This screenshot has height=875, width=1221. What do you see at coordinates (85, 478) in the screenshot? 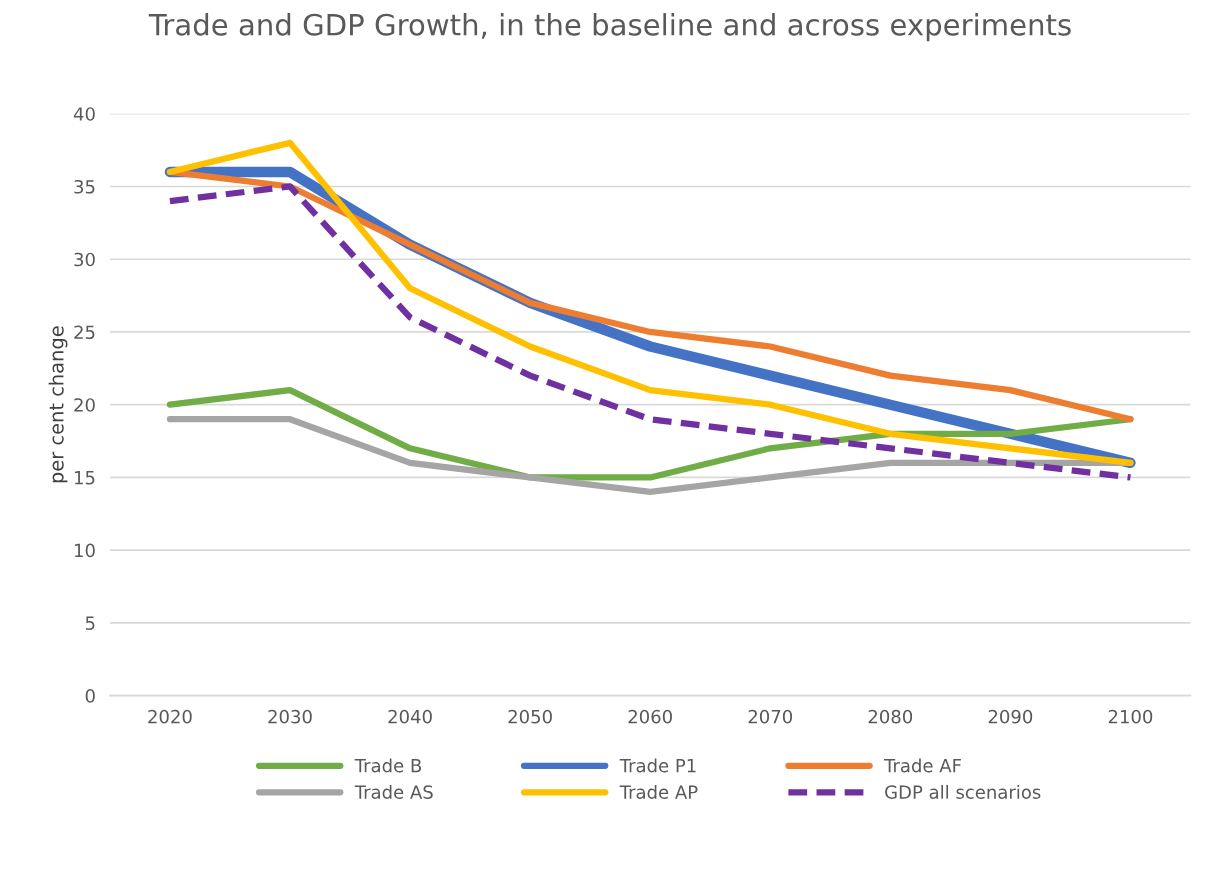
I see `y-tick-label: 15` at bounding box center [85, 478].